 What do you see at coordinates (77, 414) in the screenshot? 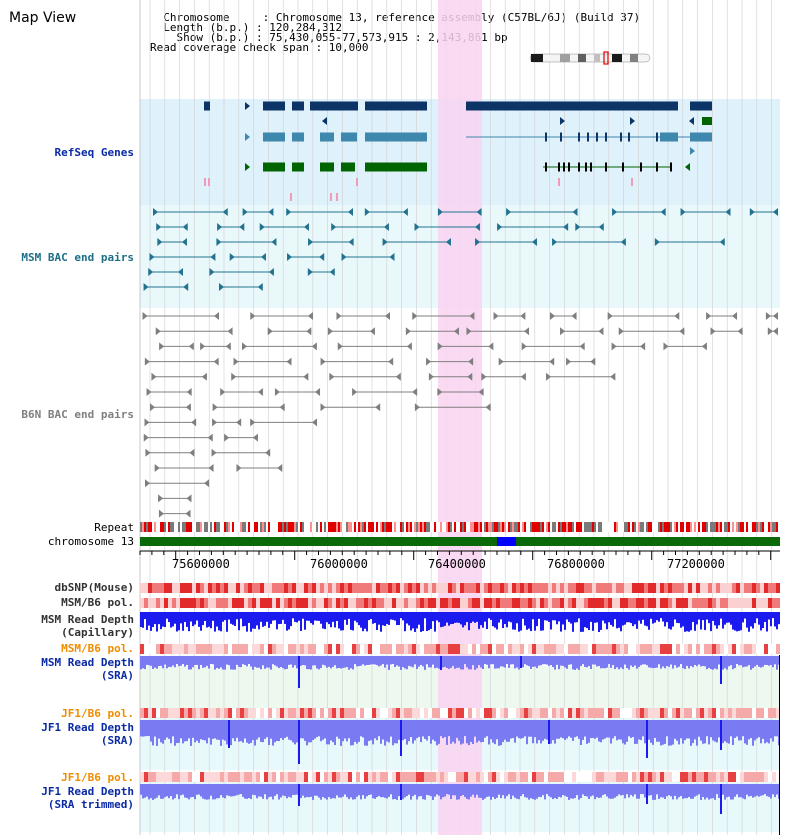
I see `track-label-b6n-bac: B6N BAC end pairs` at bounding box center [77, 414].